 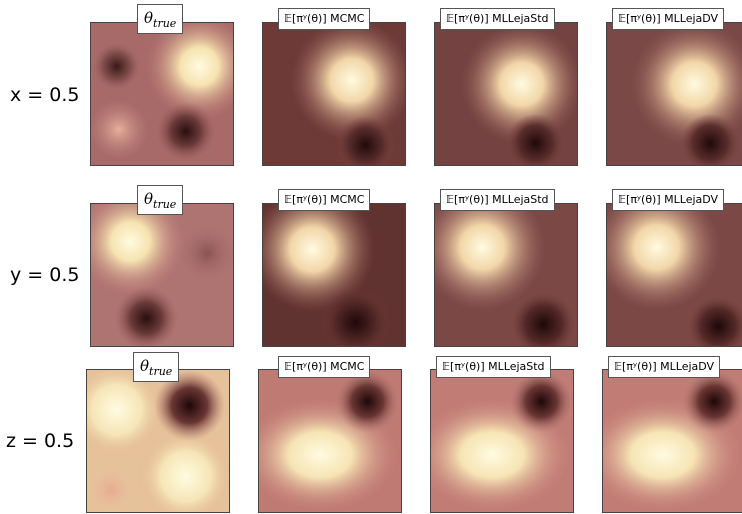 What do you see at coordinates (497, 19) in the screenshot?
I see `panel-title-x-mllejastd: 𝔼[πʸ(θ)] MLLejaStd` at bounding box center [497, 19].